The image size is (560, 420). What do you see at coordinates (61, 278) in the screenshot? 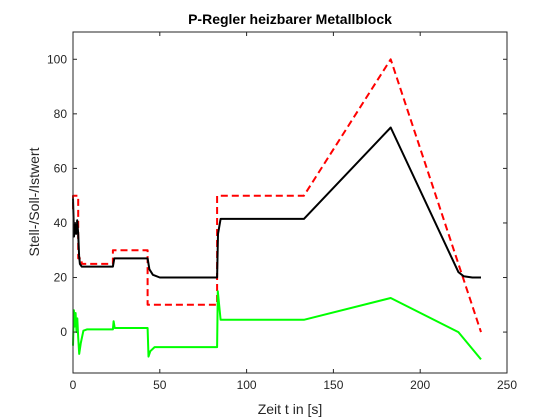
I see `y-tick-label-1: 20` at bounding box center [61, 278].